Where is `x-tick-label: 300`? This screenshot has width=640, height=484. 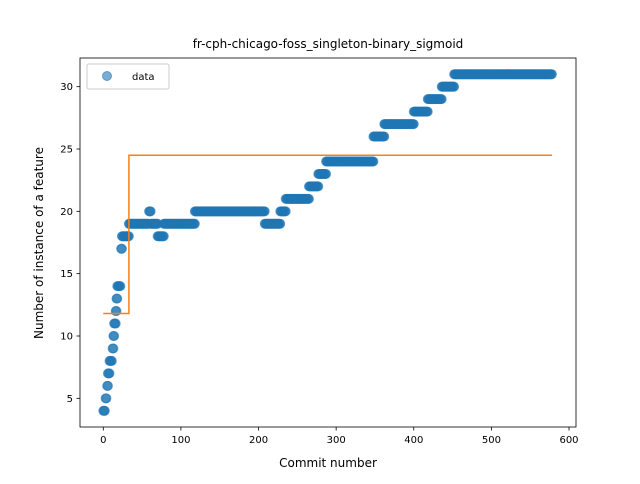 x-tick-label: 300 is located at coordinates (336, 440).